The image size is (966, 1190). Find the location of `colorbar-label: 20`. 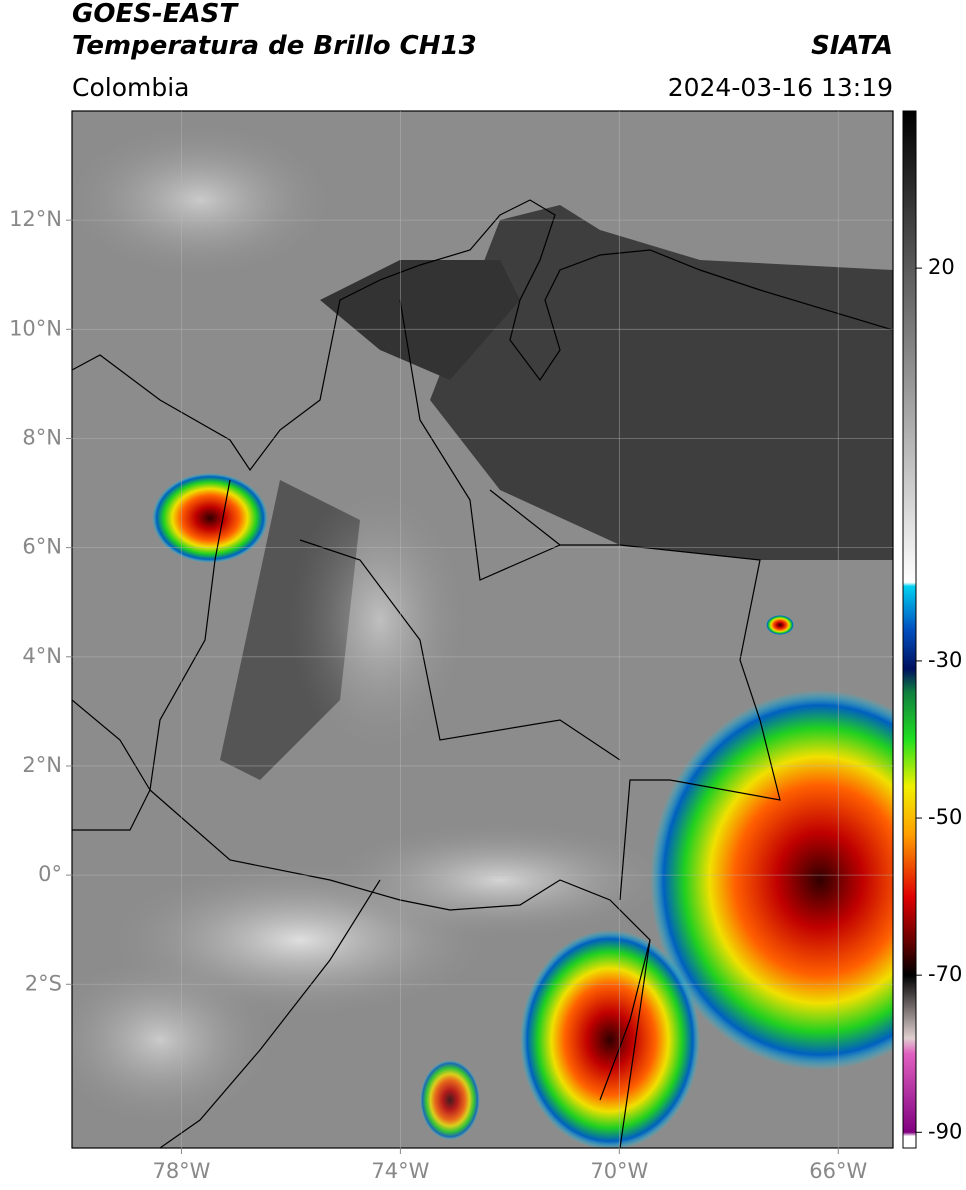

colorbar-label: 20 is located at coordinates (941, 267).